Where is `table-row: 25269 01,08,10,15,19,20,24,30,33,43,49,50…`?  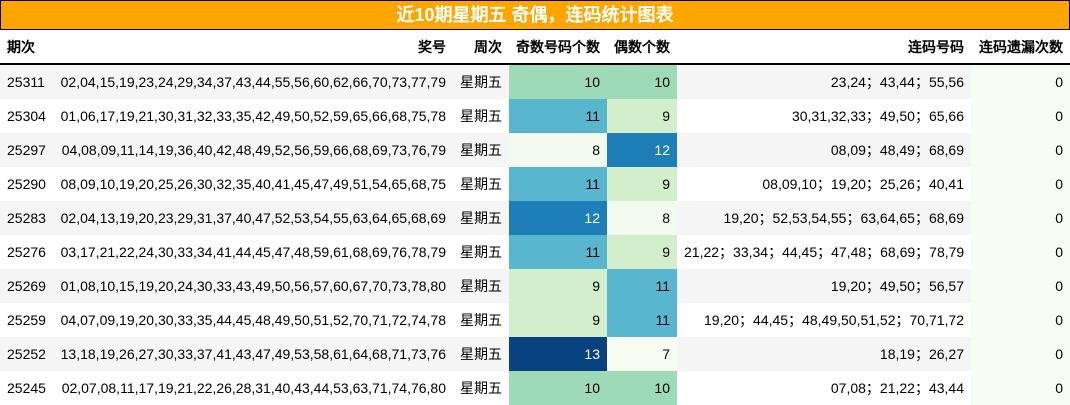 table-row: 25269 01,08,10,15,19,20,24,30,33,43,49,50… is located at coordinates (535, 286).